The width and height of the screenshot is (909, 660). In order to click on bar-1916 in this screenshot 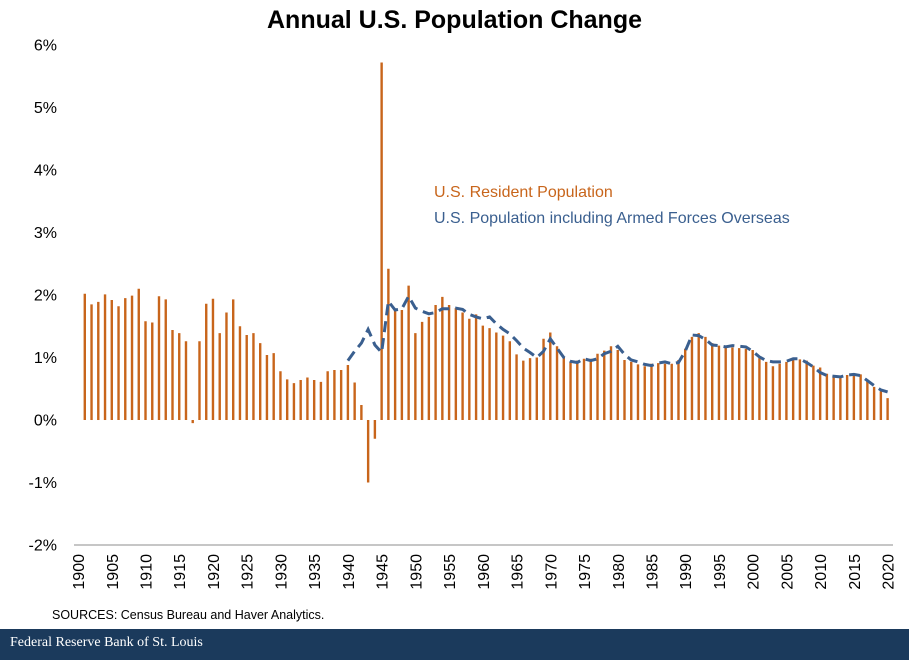, I will do `click(186, 380)`.